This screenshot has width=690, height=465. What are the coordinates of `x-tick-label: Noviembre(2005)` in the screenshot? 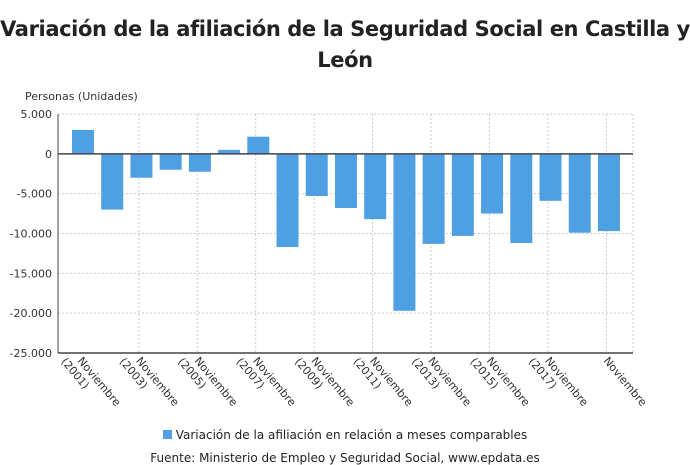 It's located at (207, 382).